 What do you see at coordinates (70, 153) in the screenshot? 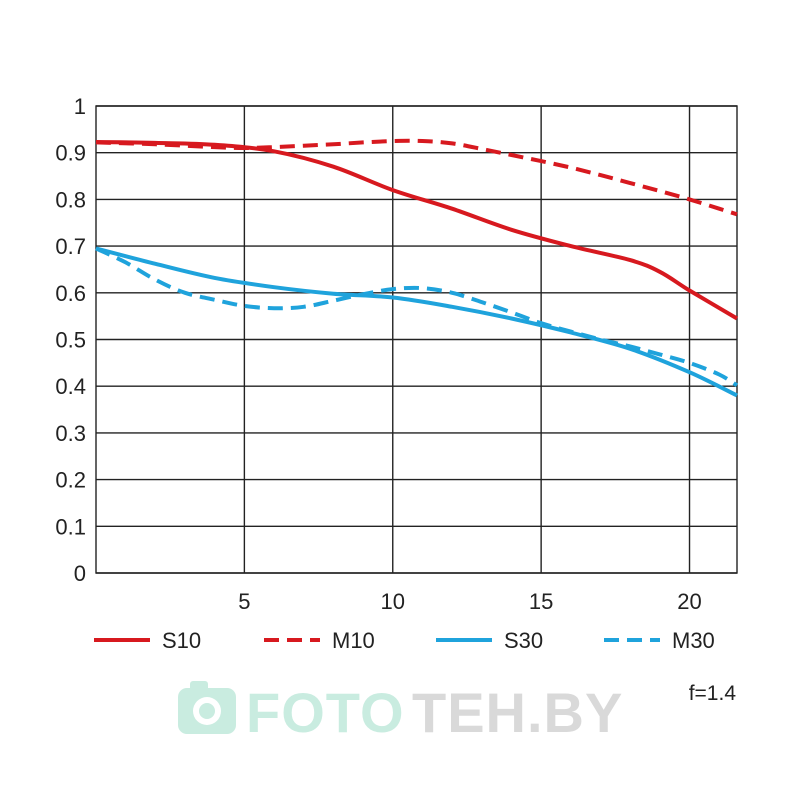
I see `y-tick-label: 0.9` at bounding box center [70, 153].